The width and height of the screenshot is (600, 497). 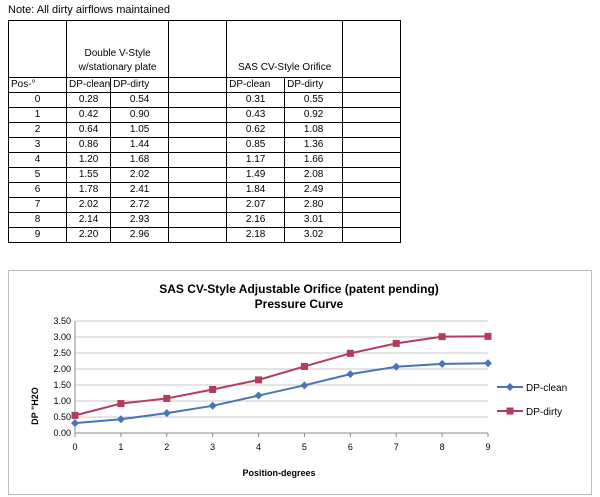 I want to click on table-row: 1 0.42 0.90 0.43 0.92, so click(x=205, y=115).